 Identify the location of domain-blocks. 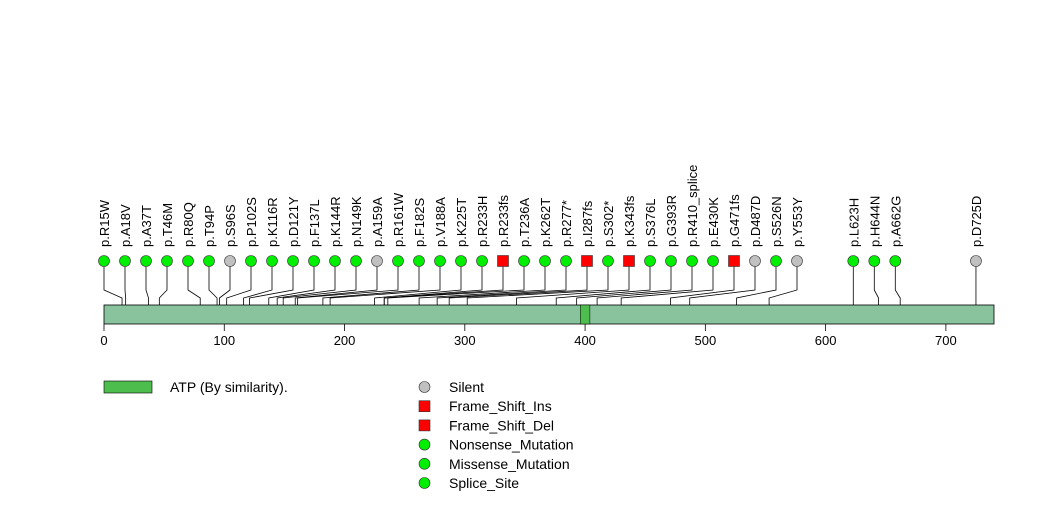
(585, 314).